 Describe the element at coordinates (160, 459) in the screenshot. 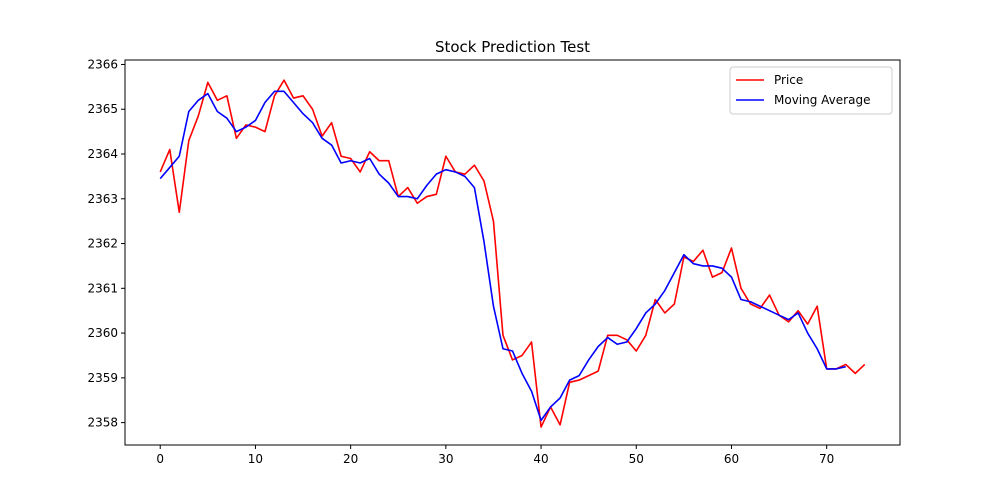

I see `x-tick-label: 0` at that location.